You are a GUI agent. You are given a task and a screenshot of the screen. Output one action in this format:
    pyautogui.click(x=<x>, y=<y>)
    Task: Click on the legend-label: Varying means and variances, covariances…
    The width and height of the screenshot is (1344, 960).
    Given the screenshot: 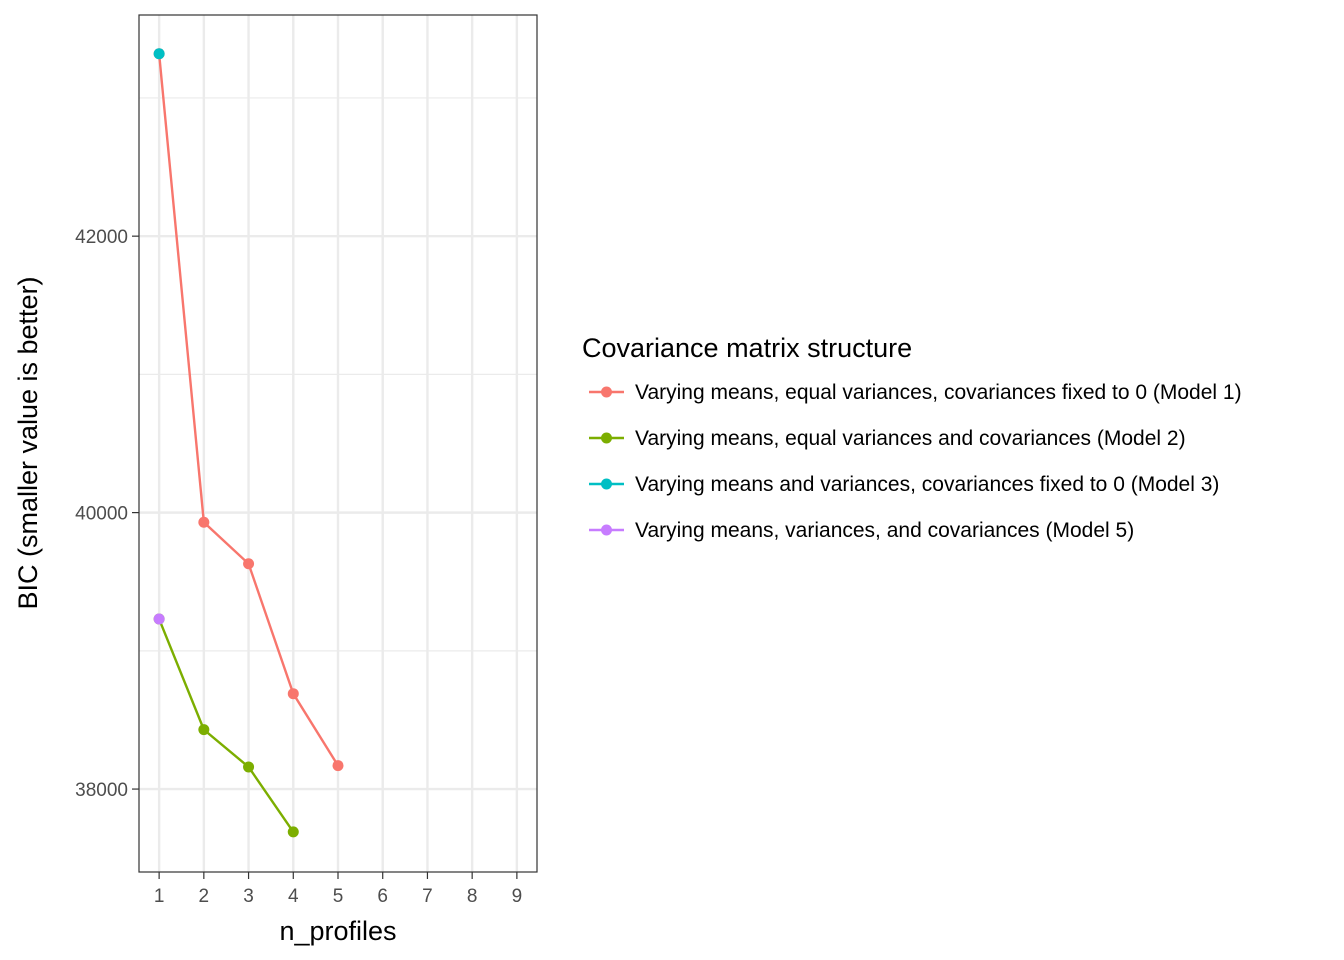 What is the action you would take?
    pyautogui.click(x=927, y=484)
    